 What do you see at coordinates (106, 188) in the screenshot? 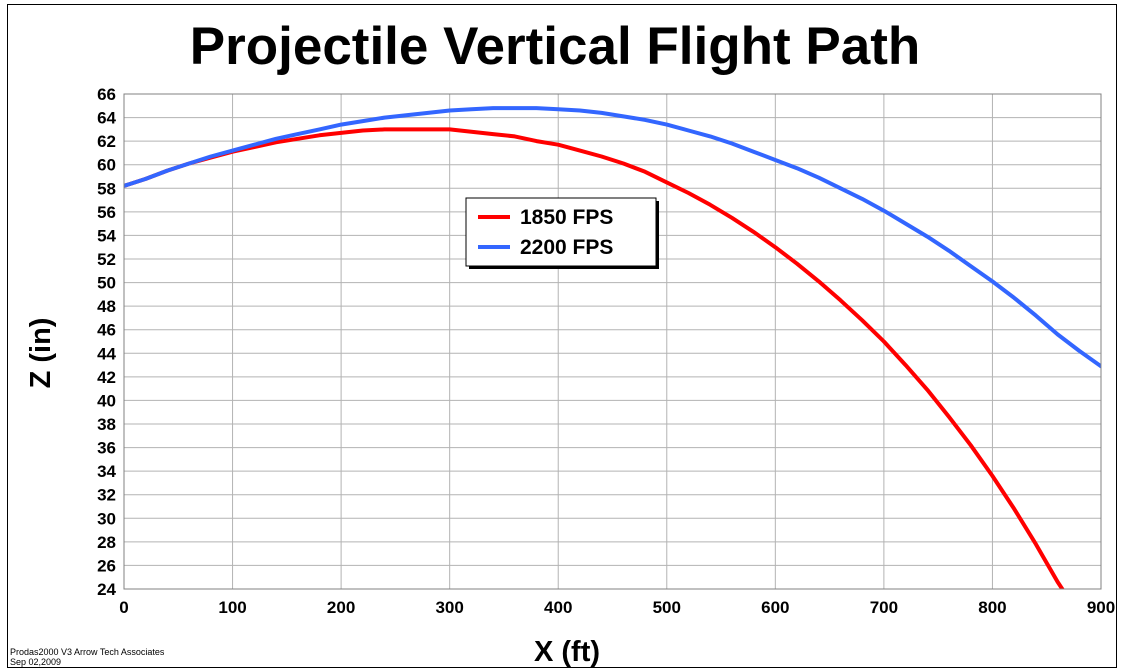
I see `y-tick-label: 58` at bounding box center [106, 188].